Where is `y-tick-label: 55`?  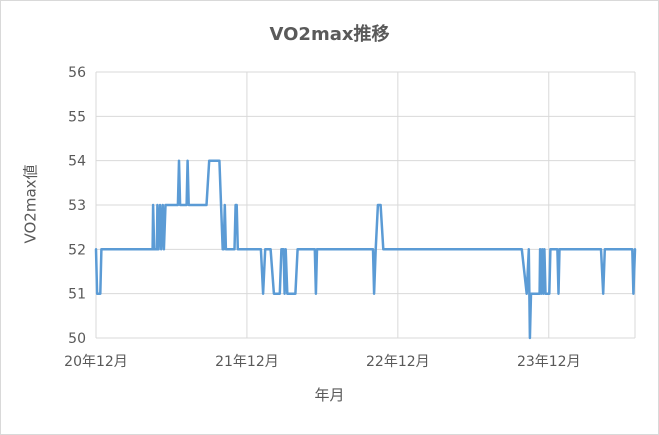 y-tick-label: 55 is located at coordinates (77, 117).